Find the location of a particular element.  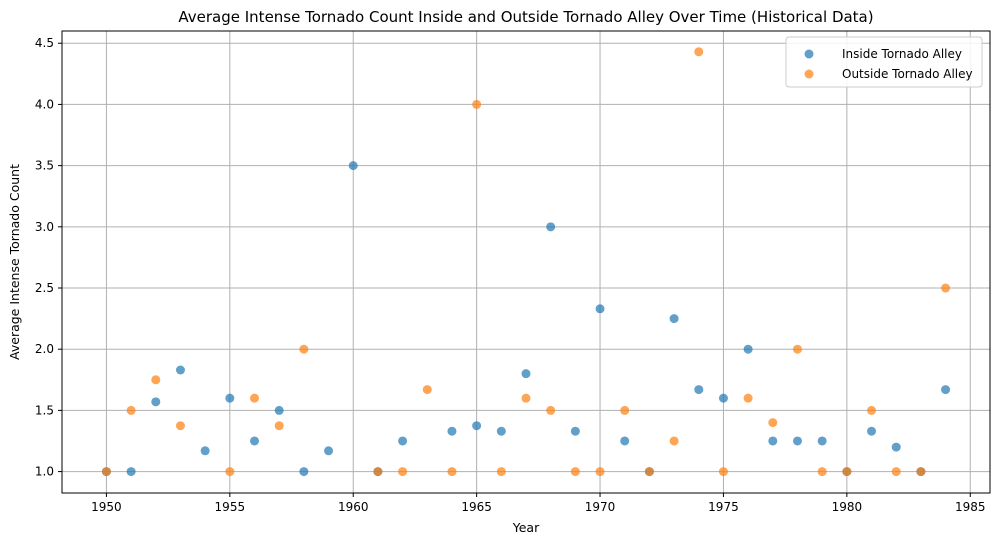

x-tick-label: 1950 is located at coordinates (106, 507).